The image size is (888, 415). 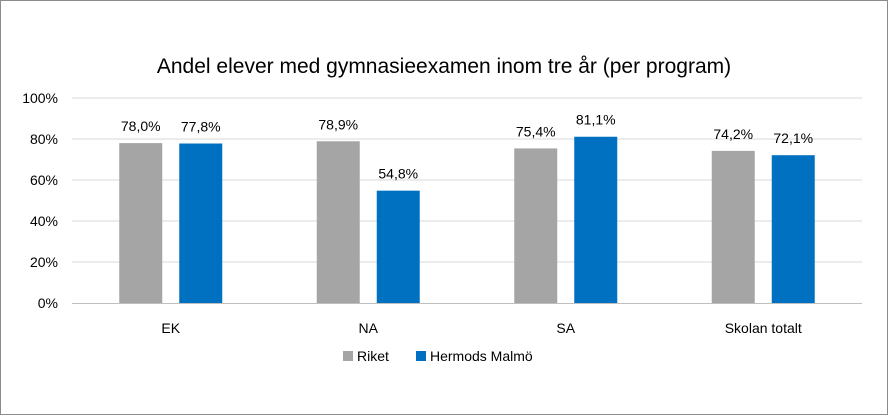 What do you see at coordinates (733, 134) in the screenshot?
I see `data-label: 74,2%` at bounding box center [733, 134].